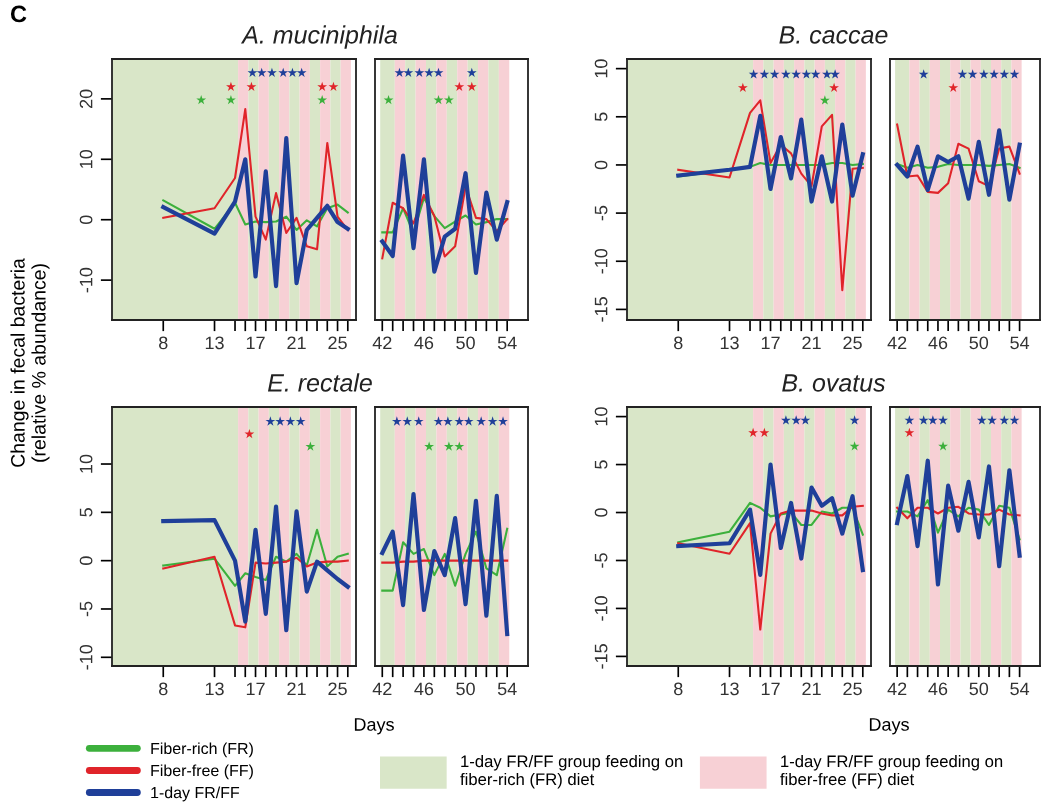  Describe the element at coordinates (891, 772) in the screenshot. I see `legend-label: 1-day FR/FF group feeding on fiber-free (FF) diet` at that location.